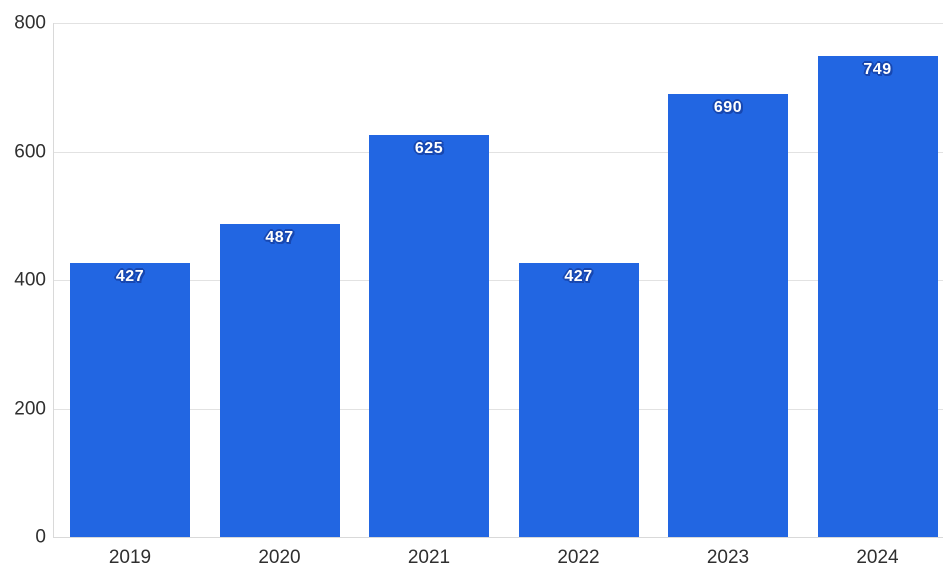 Image resolution: width=943 pixels, height=578 pixels. Describe the element at coordinates (877, 296) in the screenshot. I see `bar-2024: 749` at that location.